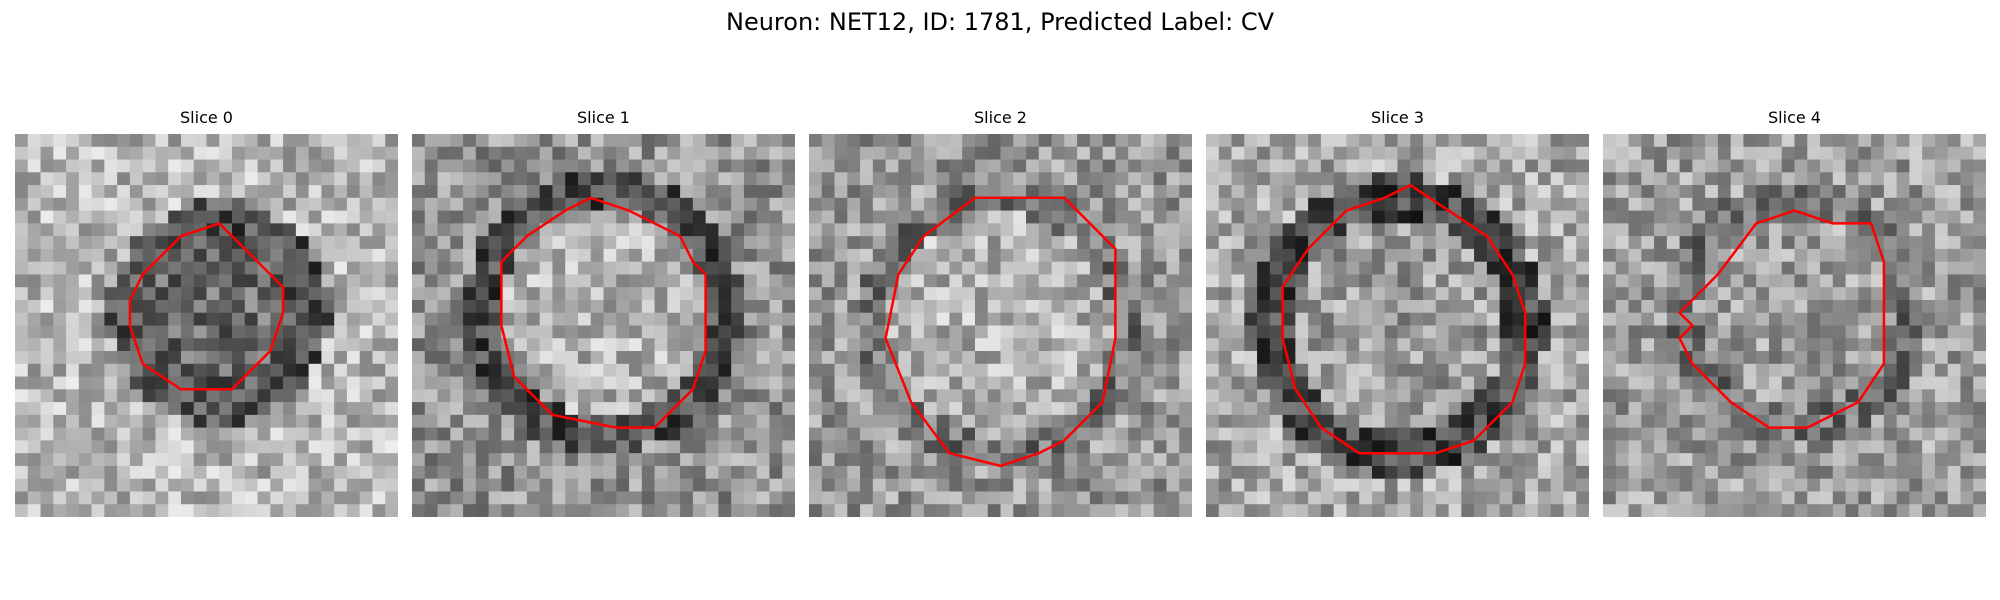 This screenshot has width=2000, height=600. I want to click on slice-panel-4: Slice 4, so click(1794, 313).